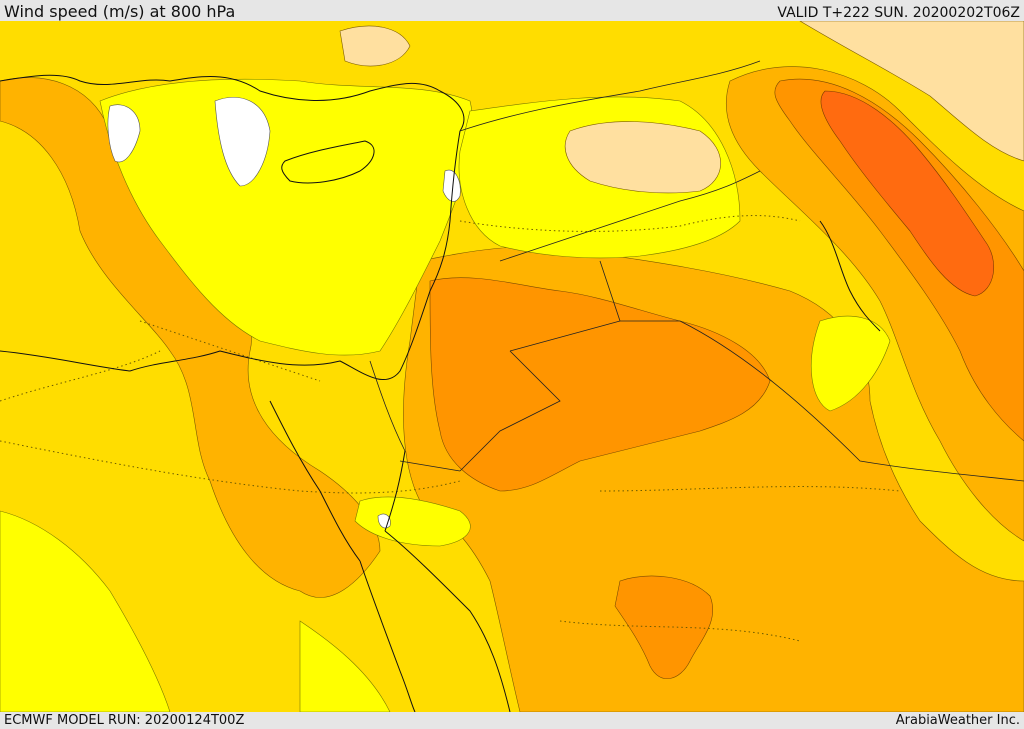 This screenshot has height=729, width=1024. I want to click on band-orange-northeast, so click(899, 260).